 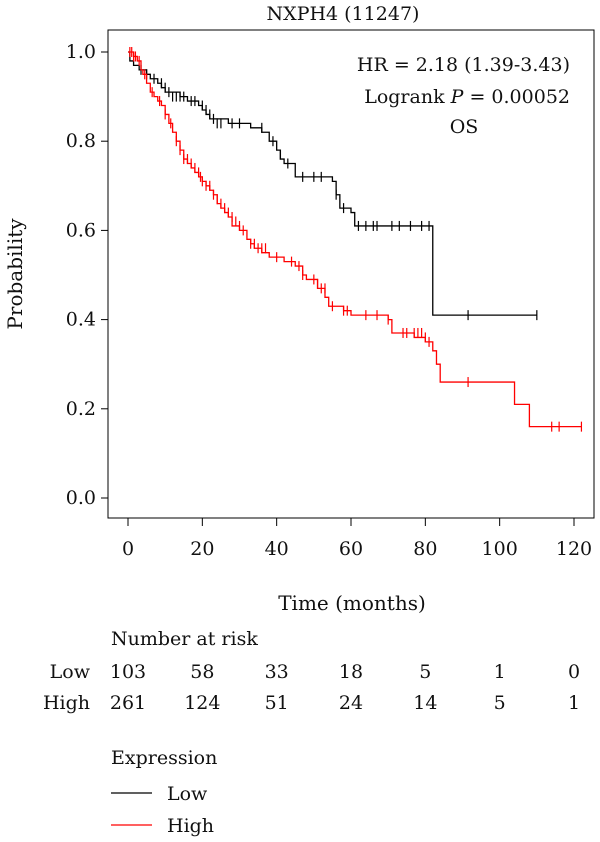 I want to click on y-tick-label: 0.2, so click(x=81, y=409).